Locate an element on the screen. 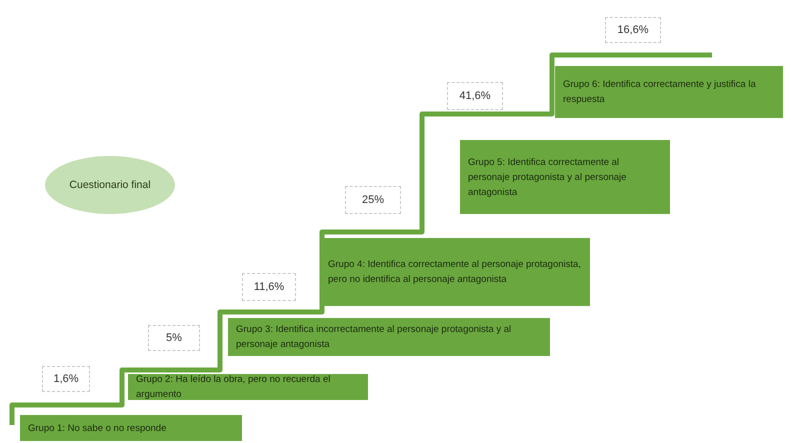 The width and height of the screenshot is (791, 443). category-label: Grupo 5: Identifica correctamente al personaje protagonista y al personaje antagonista is located at coordinates (565, 177).